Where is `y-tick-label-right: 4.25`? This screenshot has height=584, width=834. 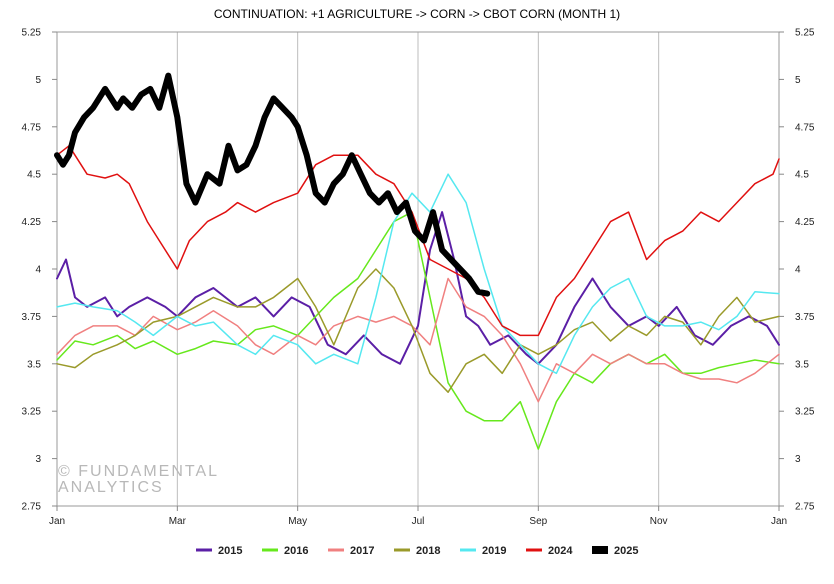
y-tick-label-right: 4.25 is located at coordinates (805, 222).